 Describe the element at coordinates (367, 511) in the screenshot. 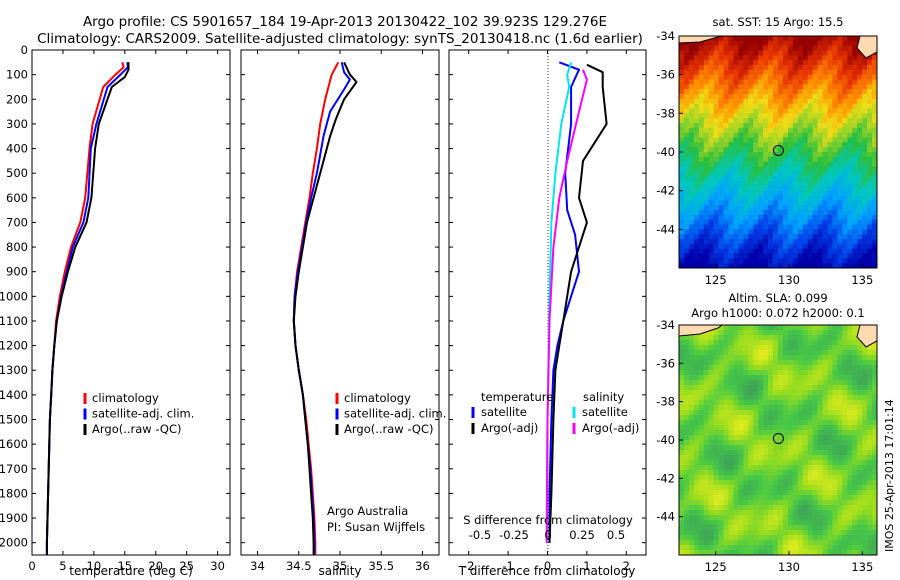

I see `annotation-argo-australia: Argo Australia` at that location.